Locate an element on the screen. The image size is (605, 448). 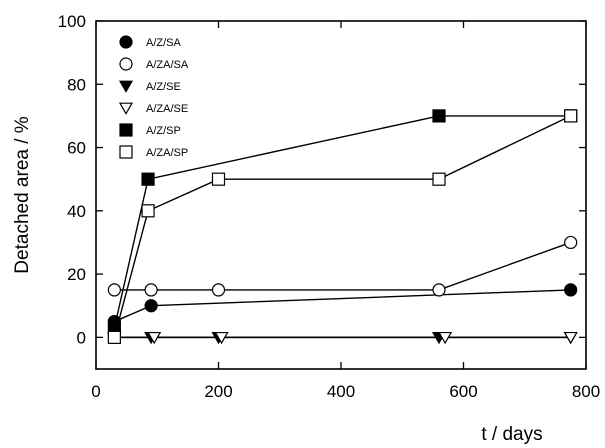
legend-label: A/Z/SP is located at coordinates (163, 131).